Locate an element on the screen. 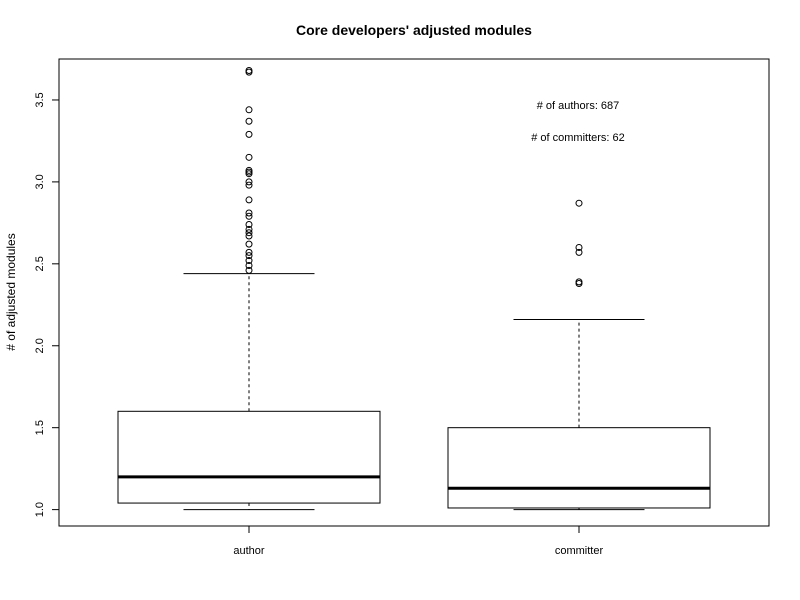  y-tick-label: 2.0 is located at coordinates (40, 345).